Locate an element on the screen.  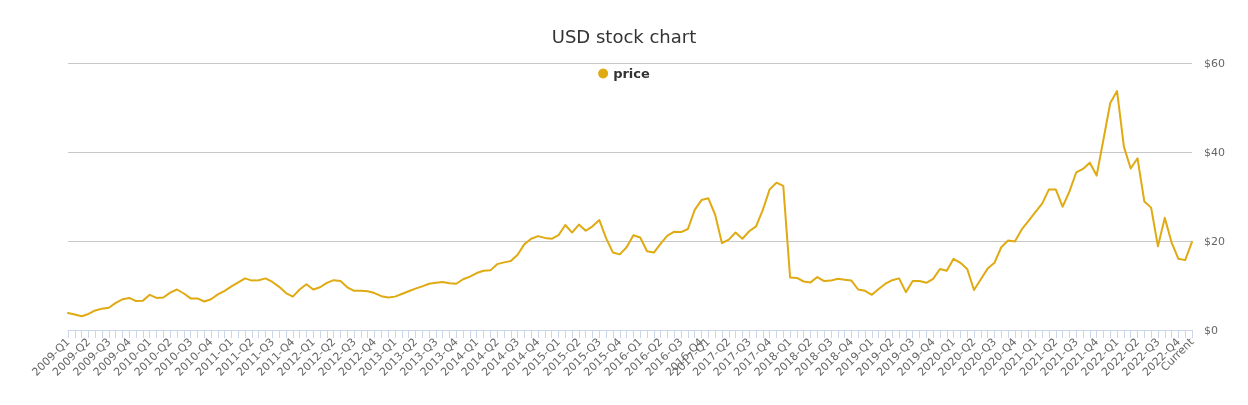
y-tick-label: $60 is located at coordinates (1214, 63).